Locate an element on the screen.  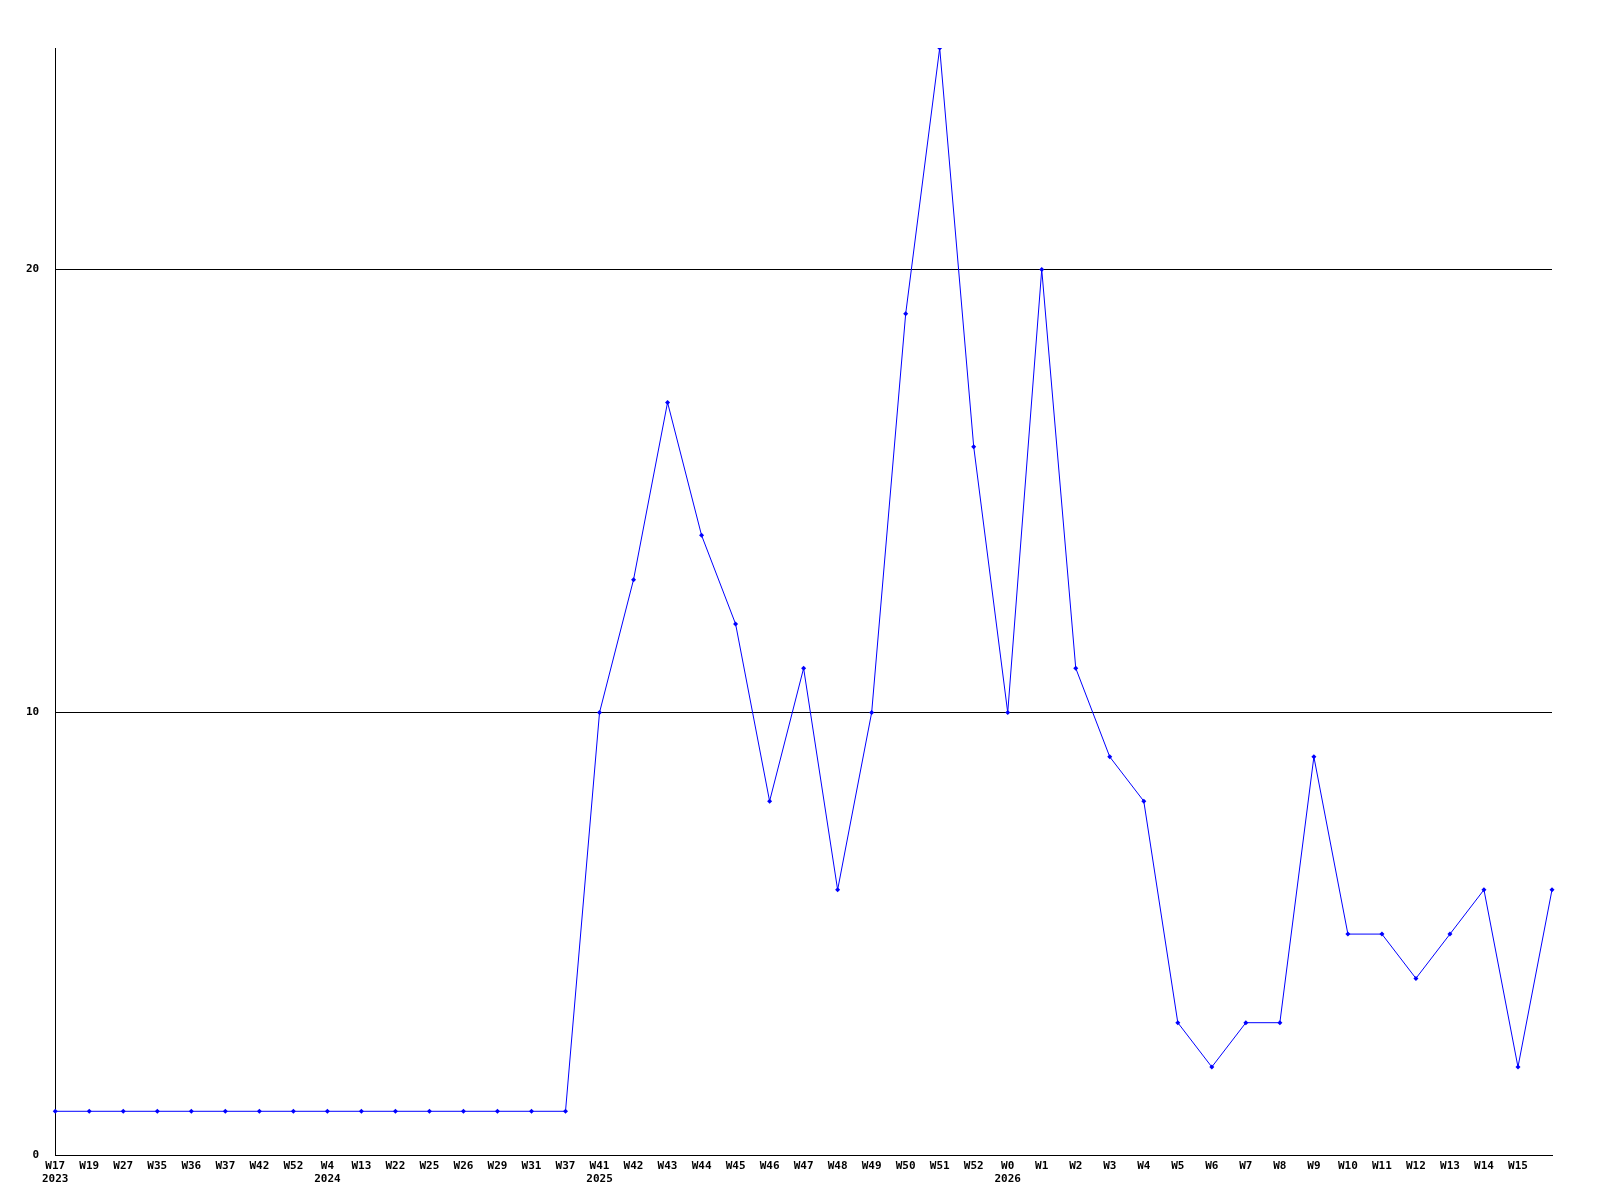
x-tick-label: W47 is located at coordinates (803, 1166).